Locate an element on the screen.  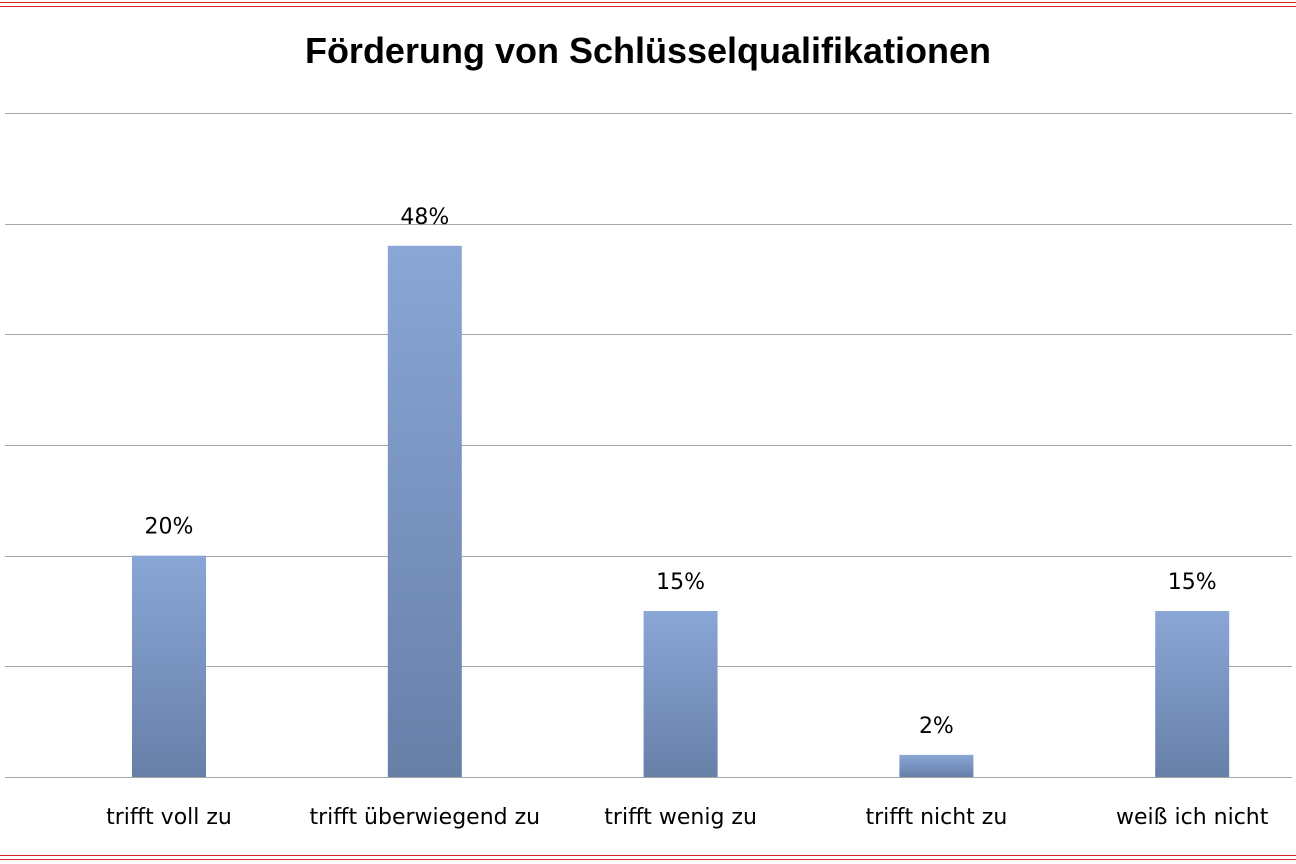
category-label-3: trifft nicht zu is located at coordinates (937, 817).